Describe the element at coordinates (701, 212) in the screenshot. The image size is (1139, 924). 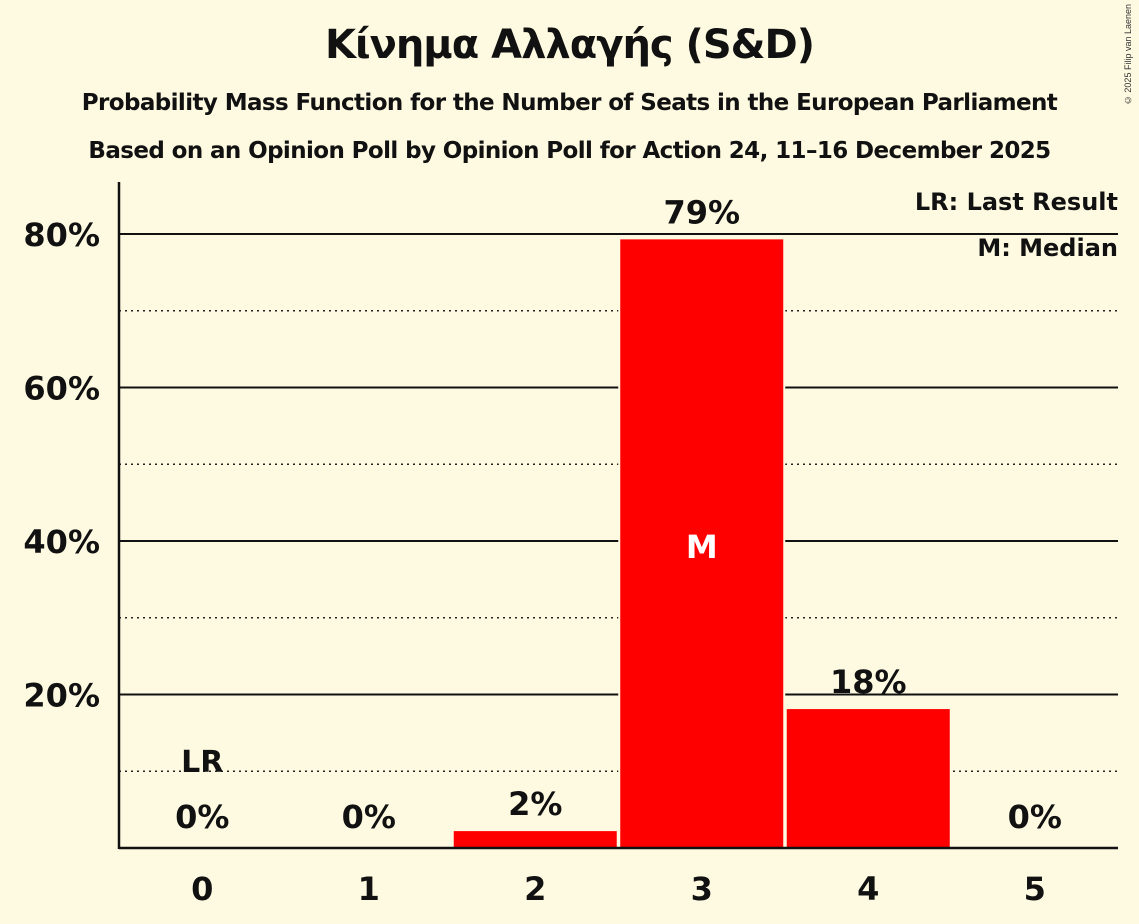
I see `bar-value-label: 79%` at that location.